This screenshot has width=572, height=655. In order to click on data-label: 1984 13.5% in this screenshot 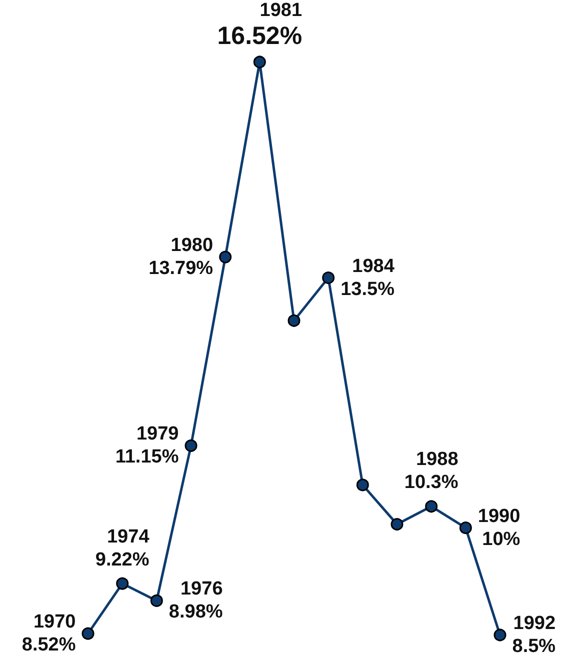, I will do `click(367, 278)`.